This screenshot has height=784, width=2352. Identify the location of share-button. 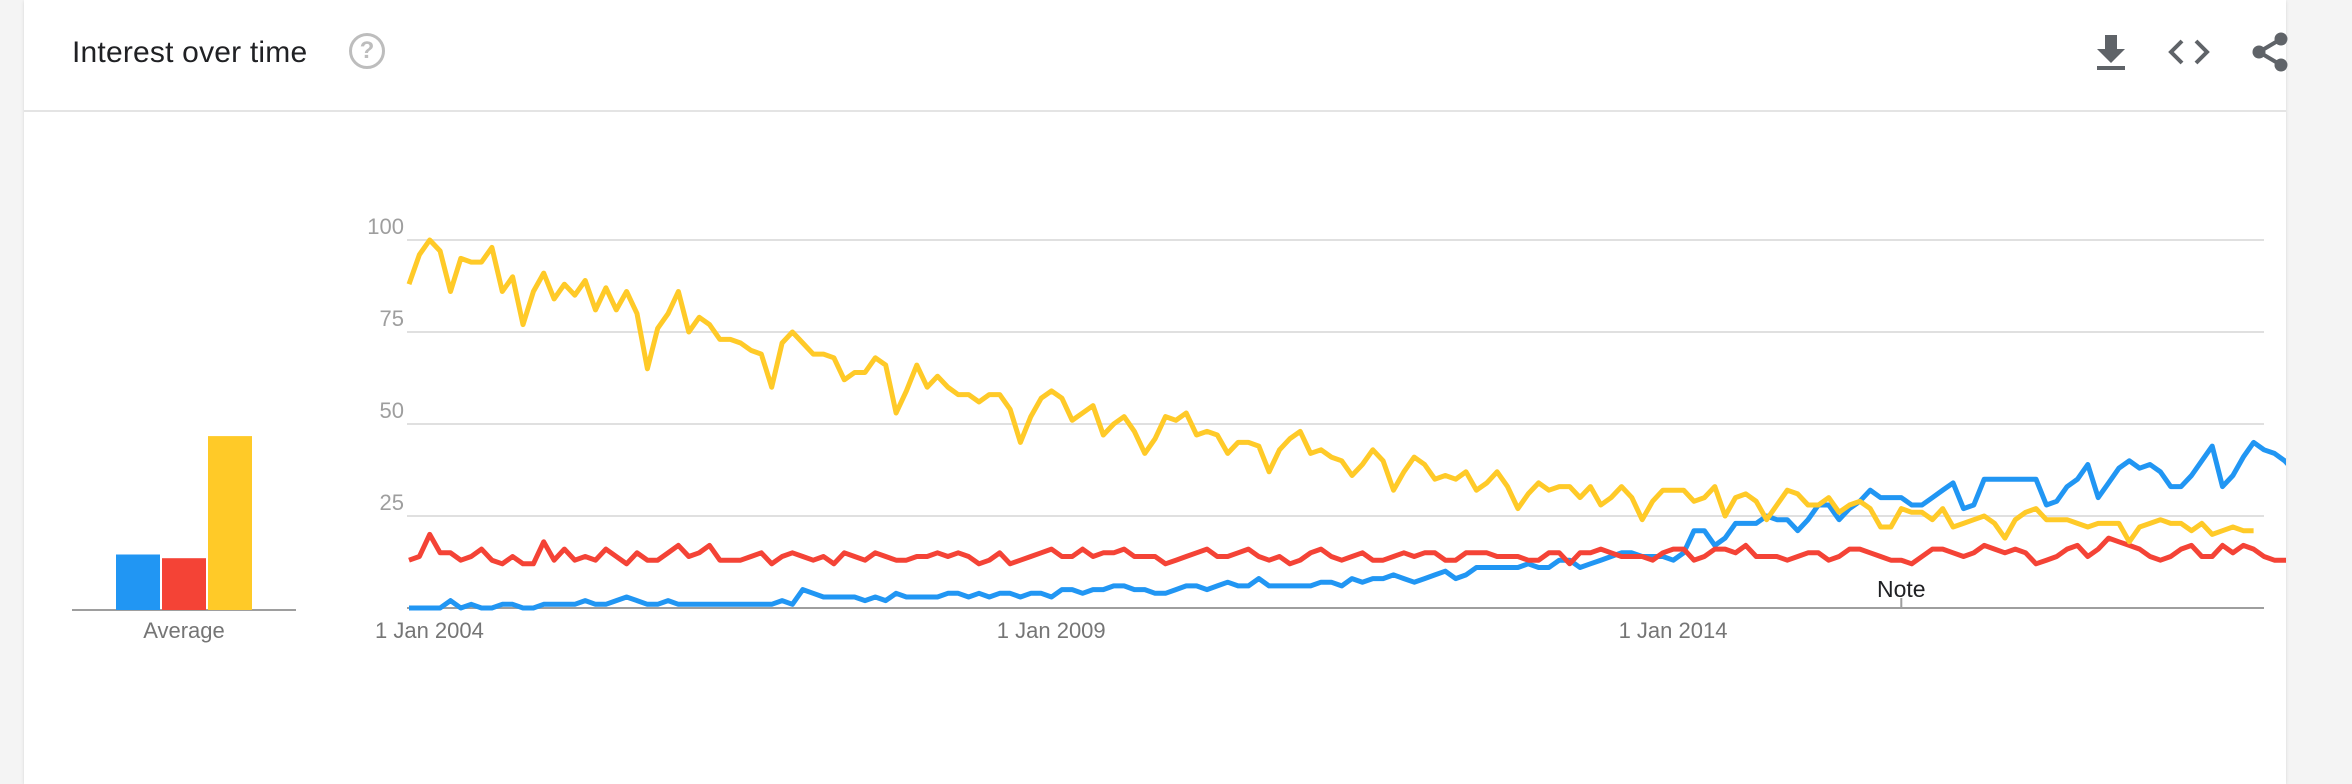
(2270, 52).